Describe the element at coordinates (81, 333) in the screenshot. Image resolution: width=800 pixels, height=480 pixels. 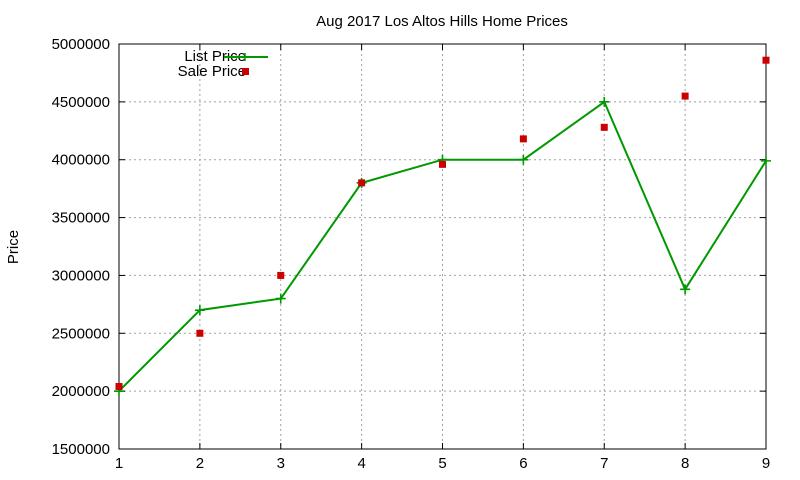
I see `y-tick-label: 2500000` at that location.